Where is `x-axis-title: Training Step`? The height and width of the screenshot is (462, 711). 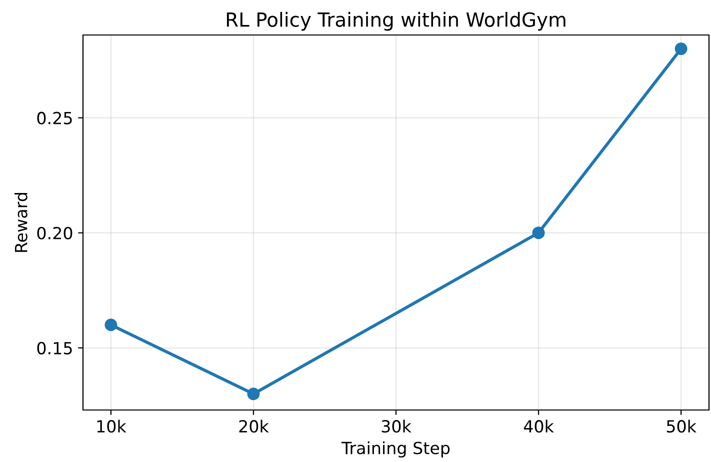
x-axis-title: Training Step is located at coordinates (395, 449).